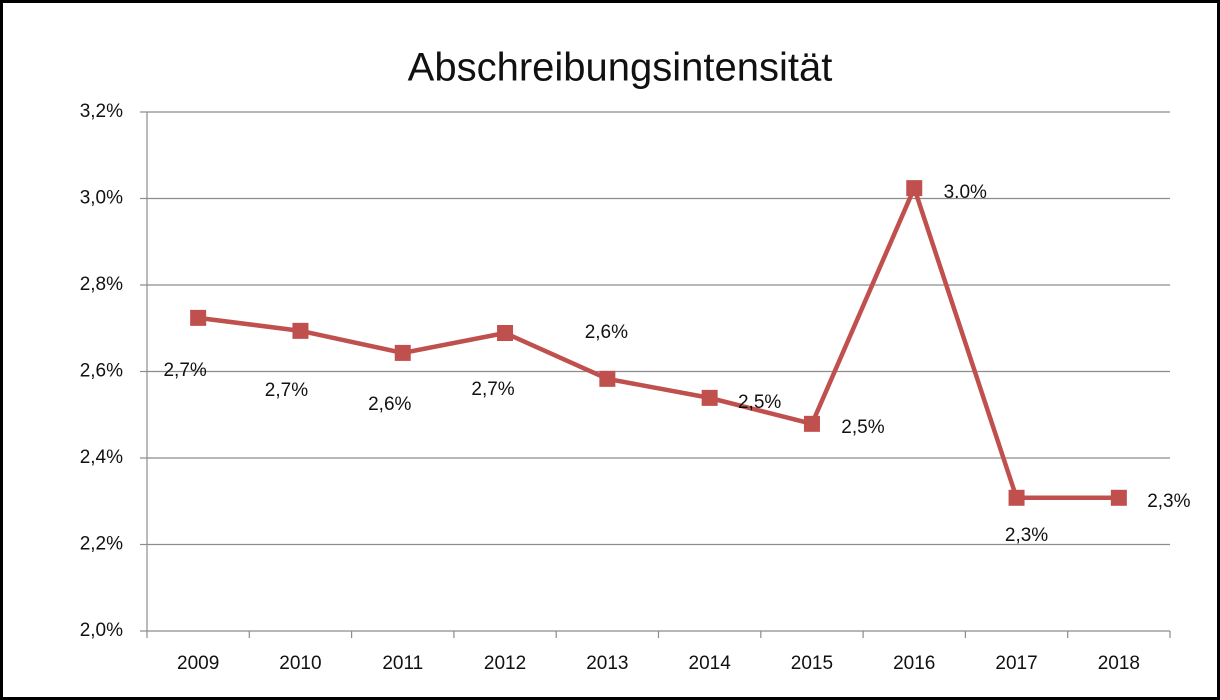 The image size is (1220, 700). What do you see at coordinates (620, 68) in the screenshot?
I see `chart-title: Abschreibungsintensität` at bounding box center [620, 68].